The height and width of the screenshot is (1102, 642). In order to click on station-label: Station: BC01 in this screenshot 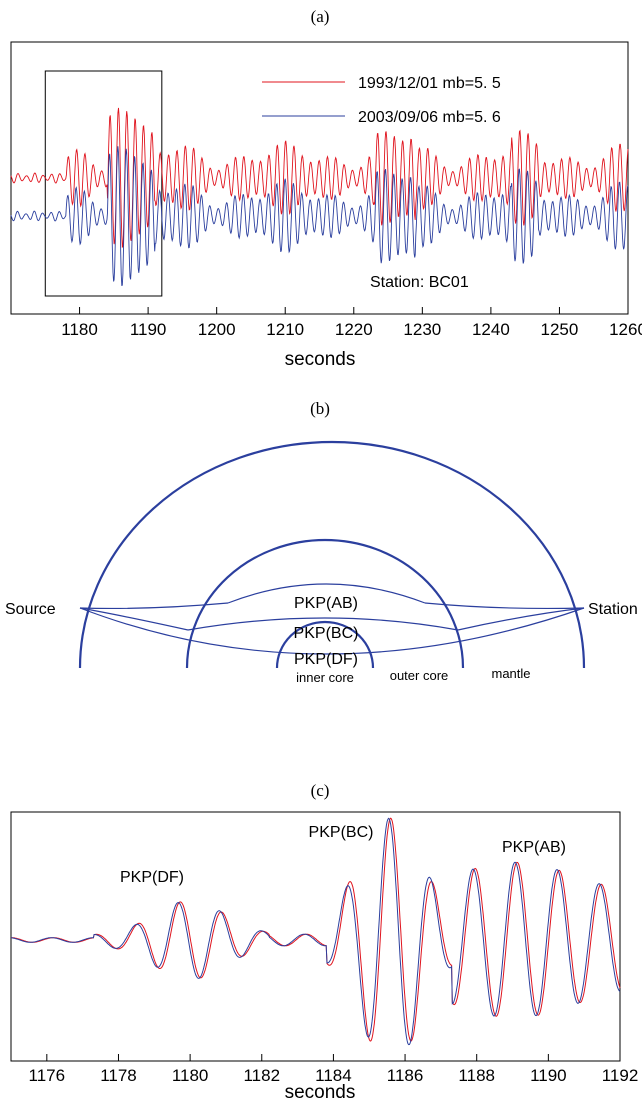, I will do `click(419, 282)`.